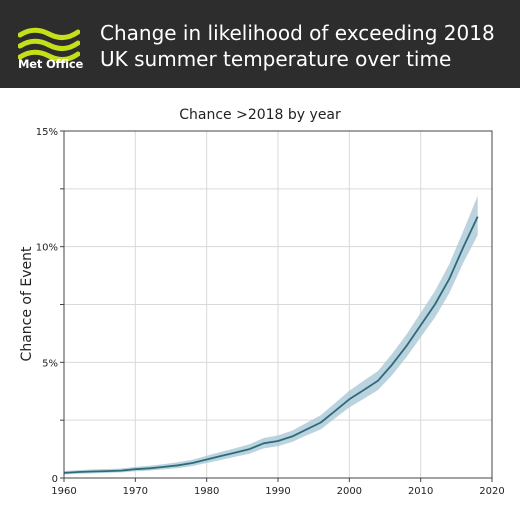  I want to click on page-title-line-2: UK summer temperature over time, so click(276, 59).